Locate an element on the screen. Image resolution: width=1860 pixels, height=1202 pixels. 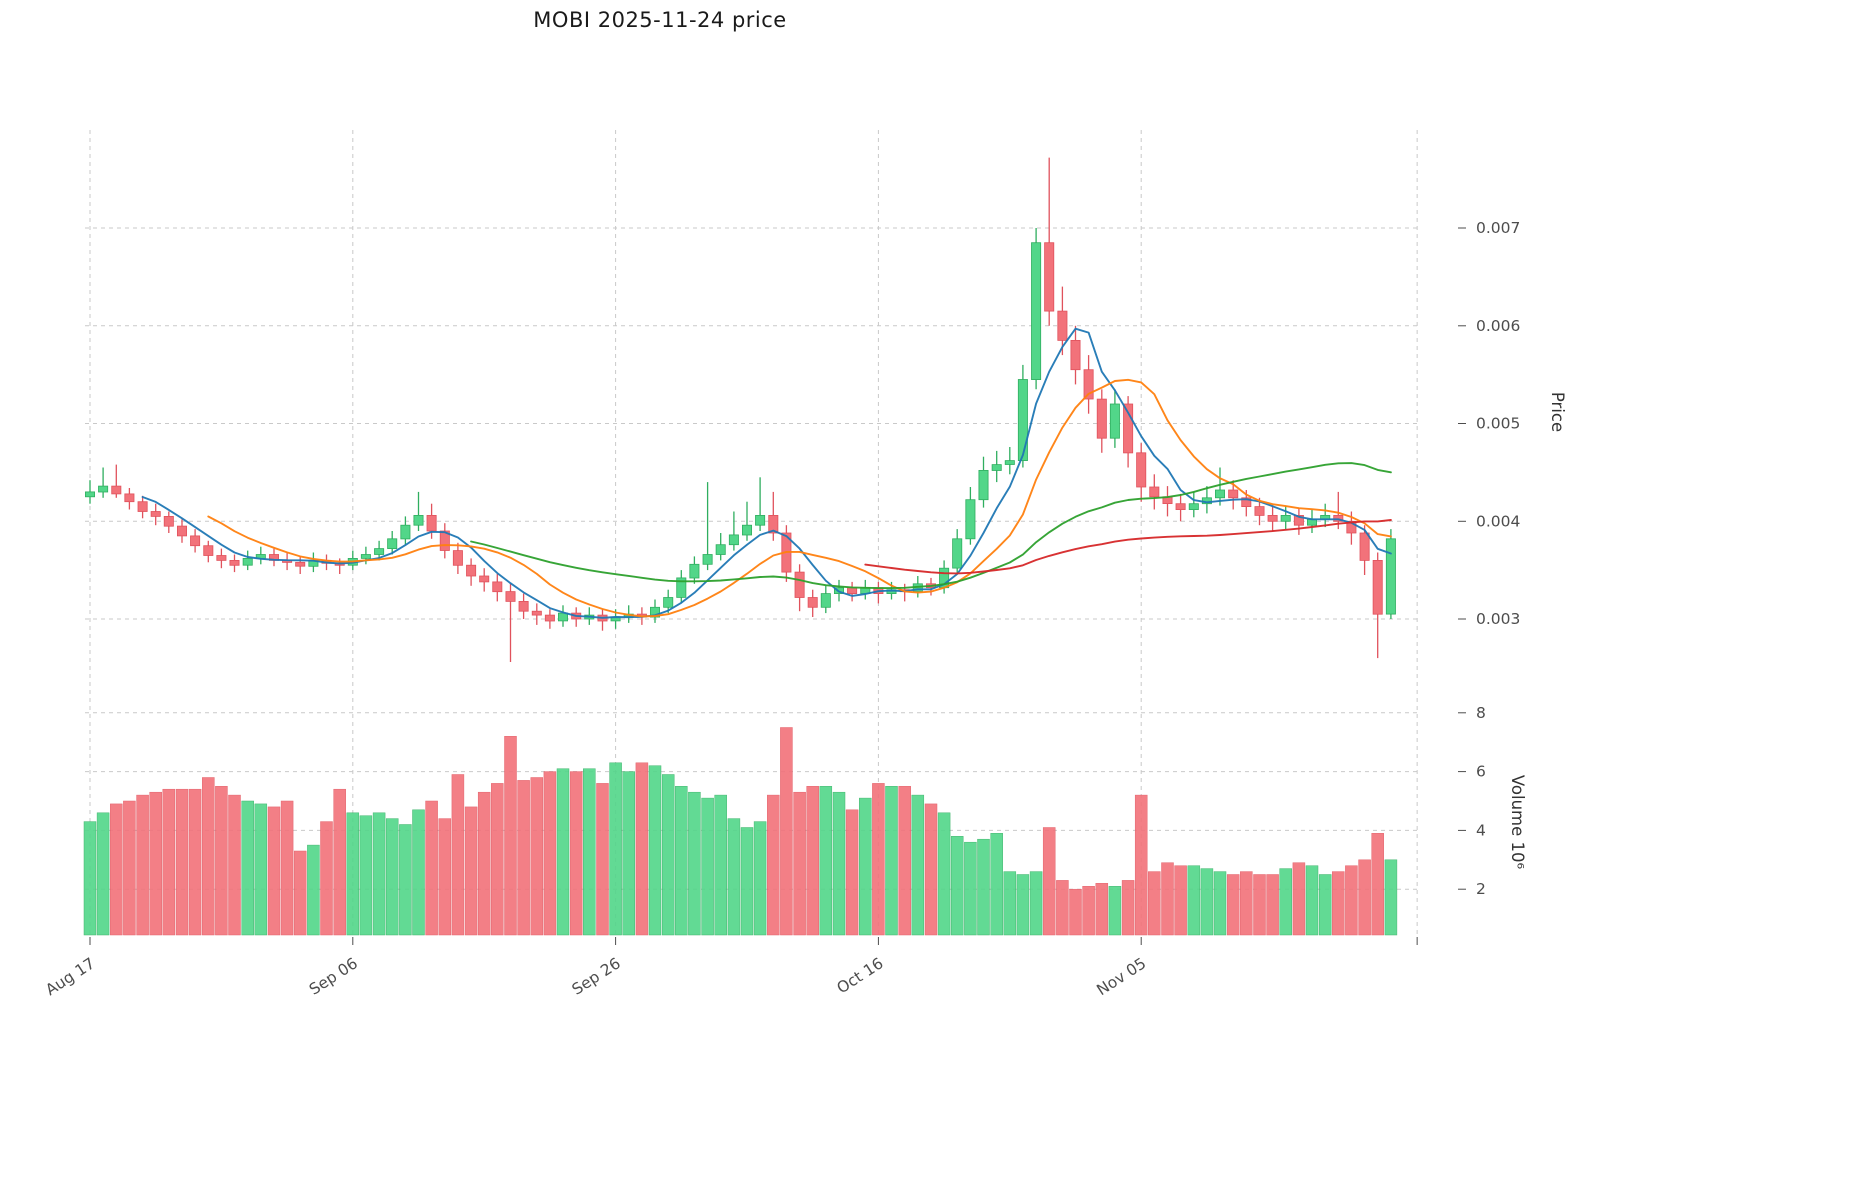
ma10-line is located at coordinates (799, 498).